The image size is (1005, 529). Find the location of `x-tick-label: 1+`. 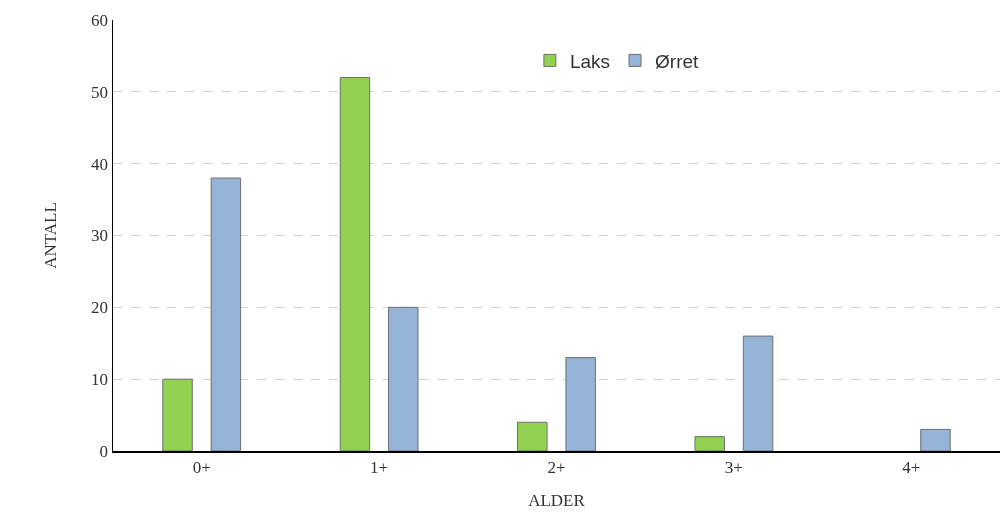

x-tick-label: 1+ is located at coordinates (379, 467).